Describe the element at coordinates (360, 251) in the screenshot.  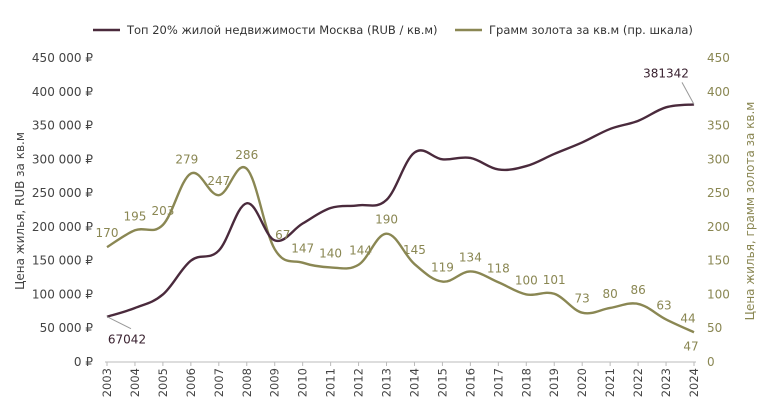
I see `data-label-gold: 144` at that location.